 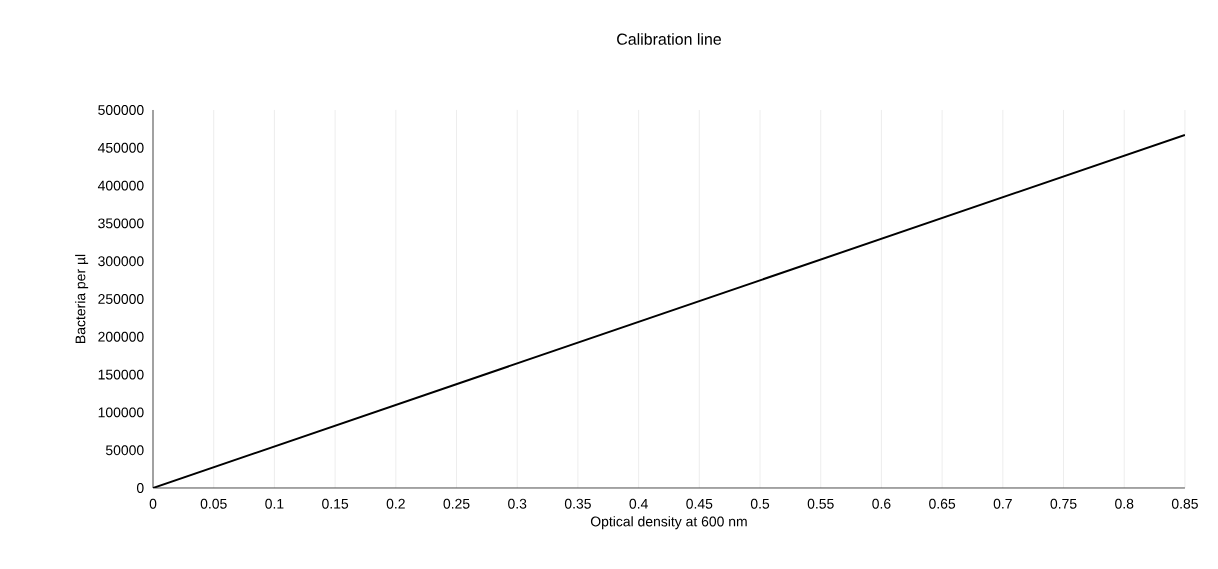 I want to click on y-tick-label: 200000, so click(x=121, y=336).